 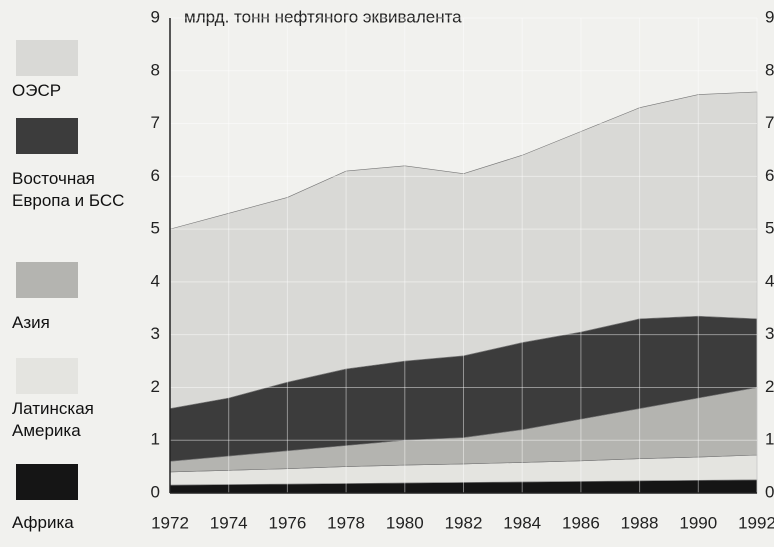 What do you see at coordinates (229, 522) in the screenshot?
I see `x-tick-label: 1974` at bounding box center [229, 522].